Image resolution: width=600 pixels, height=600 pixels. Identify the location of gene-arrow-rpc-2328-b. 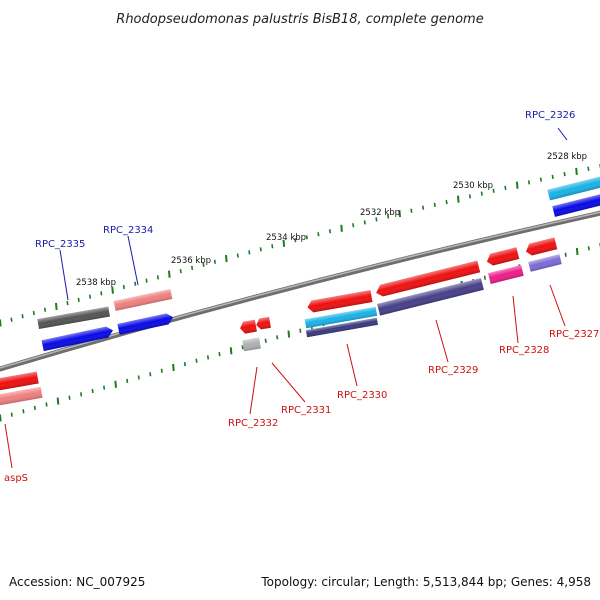
(506, 274).